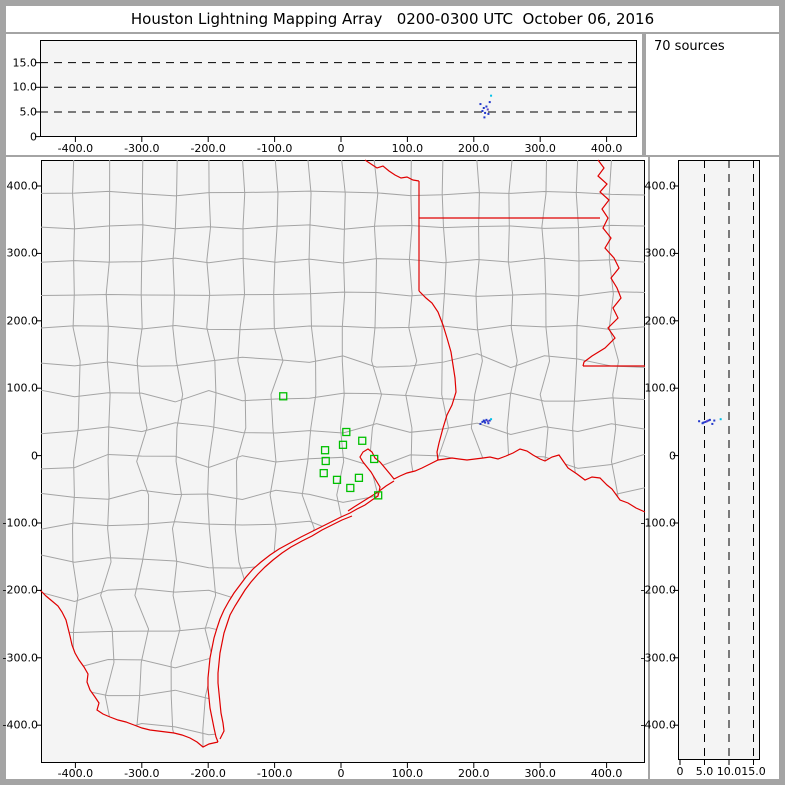 The height and width of the screenshot is (785, 785). What do you see at coordinates (729, 771) in the screenshot?
I see `right-panel-alt-tick-label: 10.0` at bounding box center [729, 771].